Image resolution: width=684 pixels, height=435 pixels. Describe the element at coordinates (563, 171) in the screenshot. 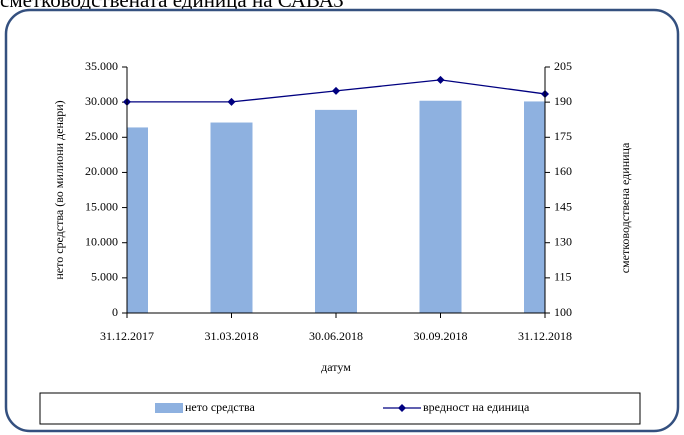

I see `y2-tick-label: 160` at that location.